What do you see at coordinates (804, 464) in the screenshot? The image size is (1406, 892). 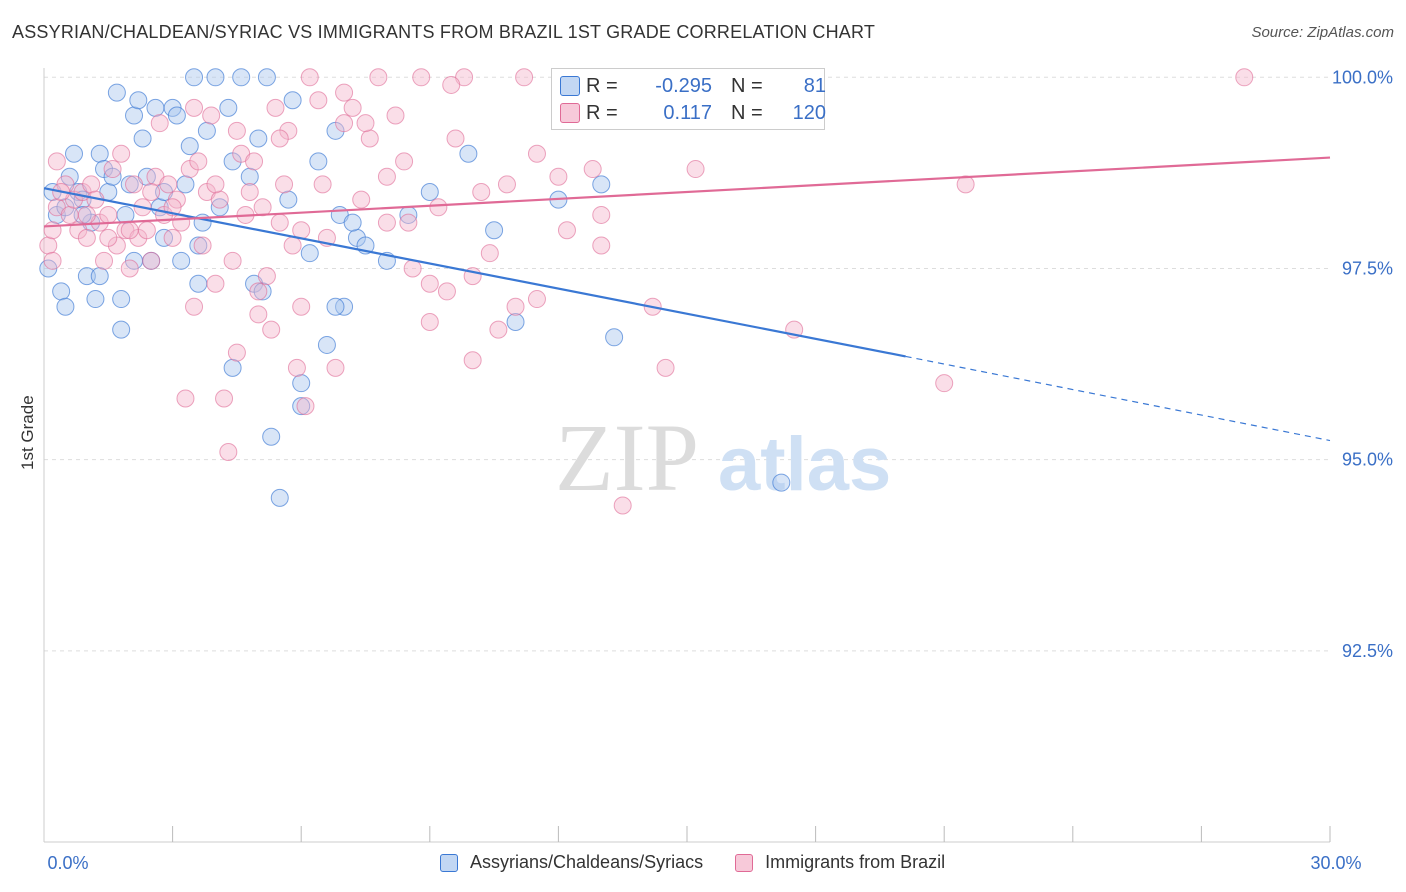 I see `watermark-atlas: atlas` at bounding box center [804, 464].